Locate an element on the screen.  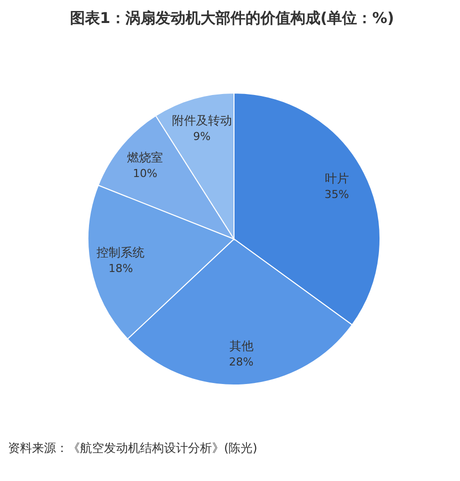
data-label: 18% is located at coordinates (120, 269).